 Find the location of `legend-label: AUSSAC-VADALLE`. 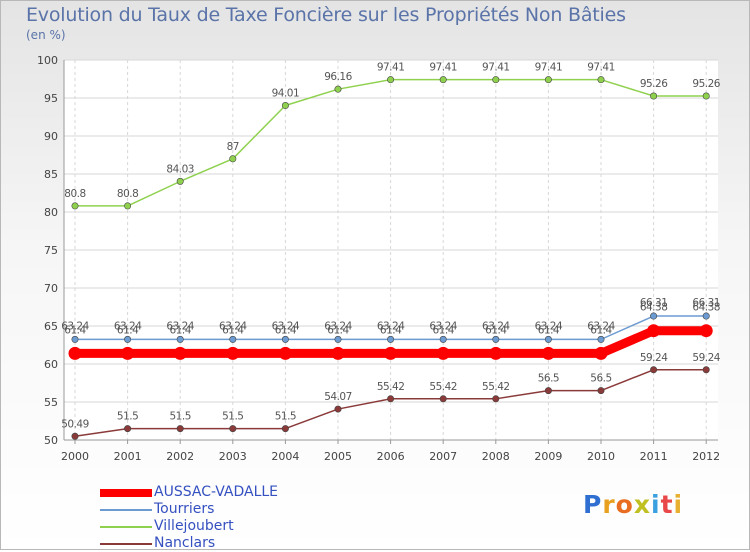

legend-label: AUSSAC-VADALLE is located at coordinates (216, 492).